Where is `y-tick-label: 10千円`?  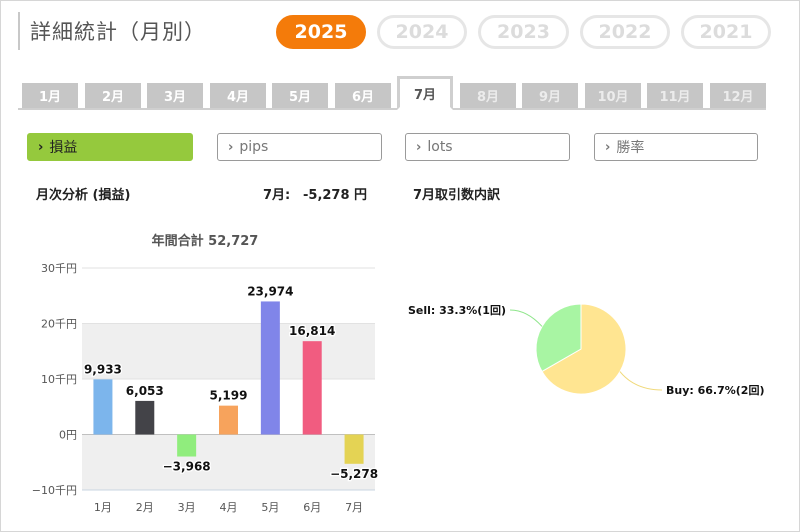
y-tick-label: 10千円 is located at coordinates (59, 379).